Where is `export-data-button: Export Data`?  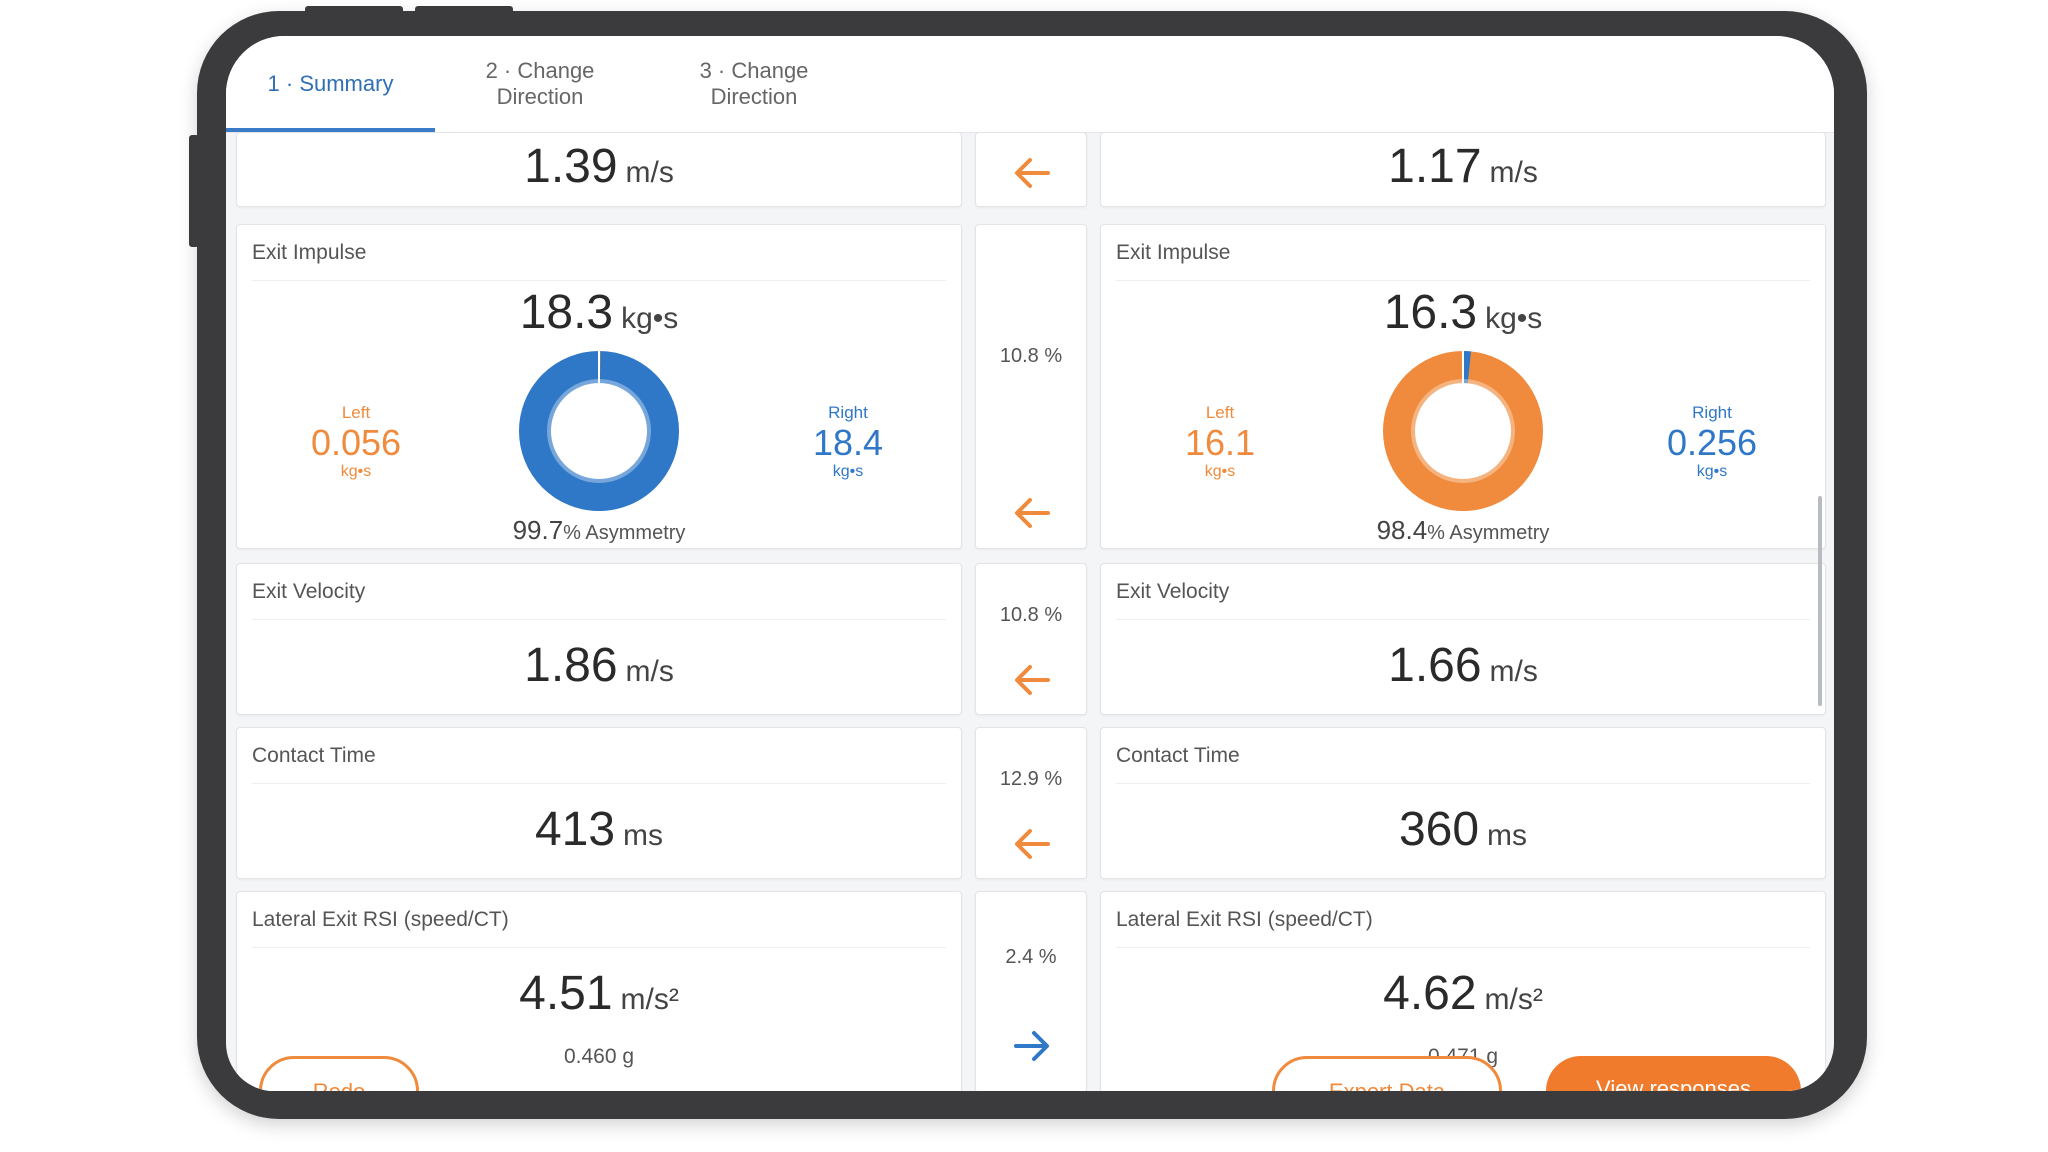 export-data-button: Export Data is located at coordinates (1387, 1073).